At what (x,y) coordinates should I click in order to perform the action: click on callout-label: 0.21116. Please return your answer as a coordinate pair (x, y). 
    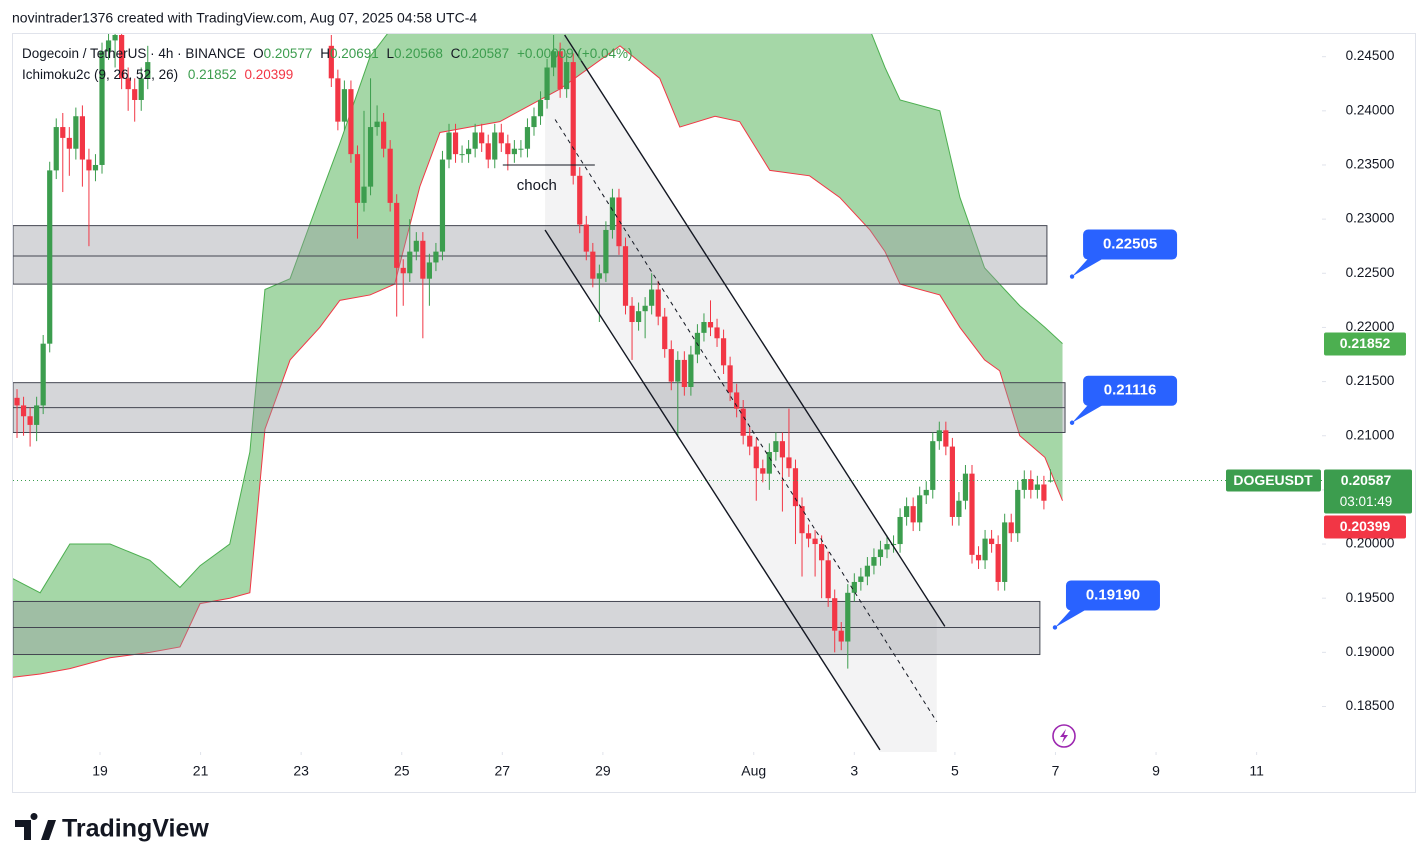
    Looking at the image, I should click on (1130, 390).